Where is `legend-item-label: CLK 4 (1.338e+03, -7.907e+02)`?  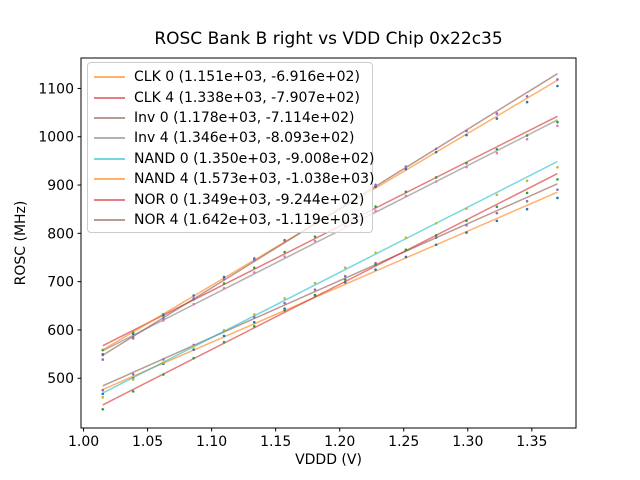
legend-item-label: CLK 4 (1.338e+03, -7.907e+02) is located at coordinates (247, 97).